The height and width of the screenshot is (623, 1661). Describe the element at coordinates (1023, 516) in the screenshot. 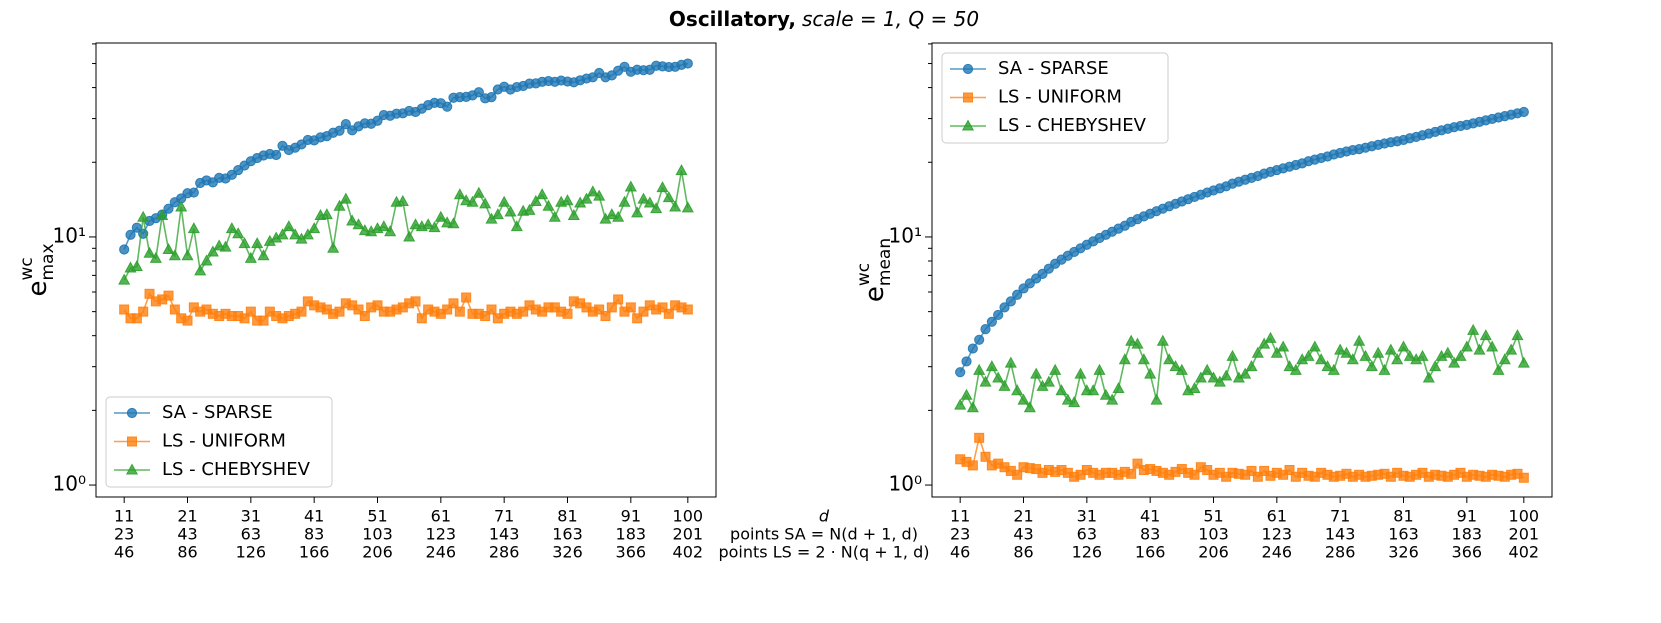

I see `x-tick-label: 21` at that location.